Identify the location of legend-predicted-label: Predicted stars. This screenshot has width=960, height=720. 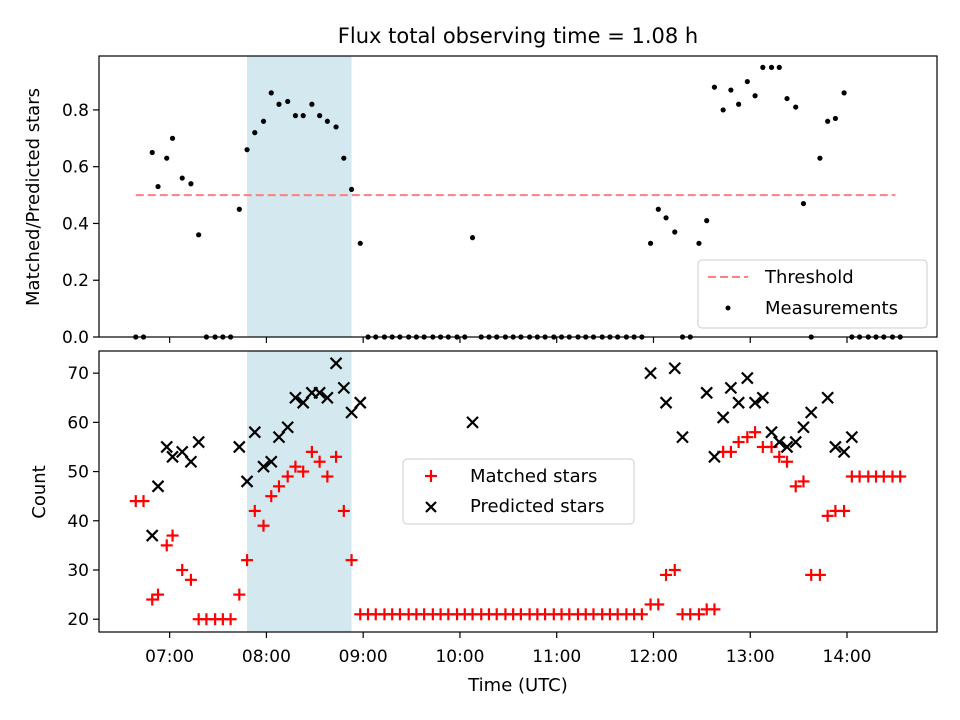
(537, 506).